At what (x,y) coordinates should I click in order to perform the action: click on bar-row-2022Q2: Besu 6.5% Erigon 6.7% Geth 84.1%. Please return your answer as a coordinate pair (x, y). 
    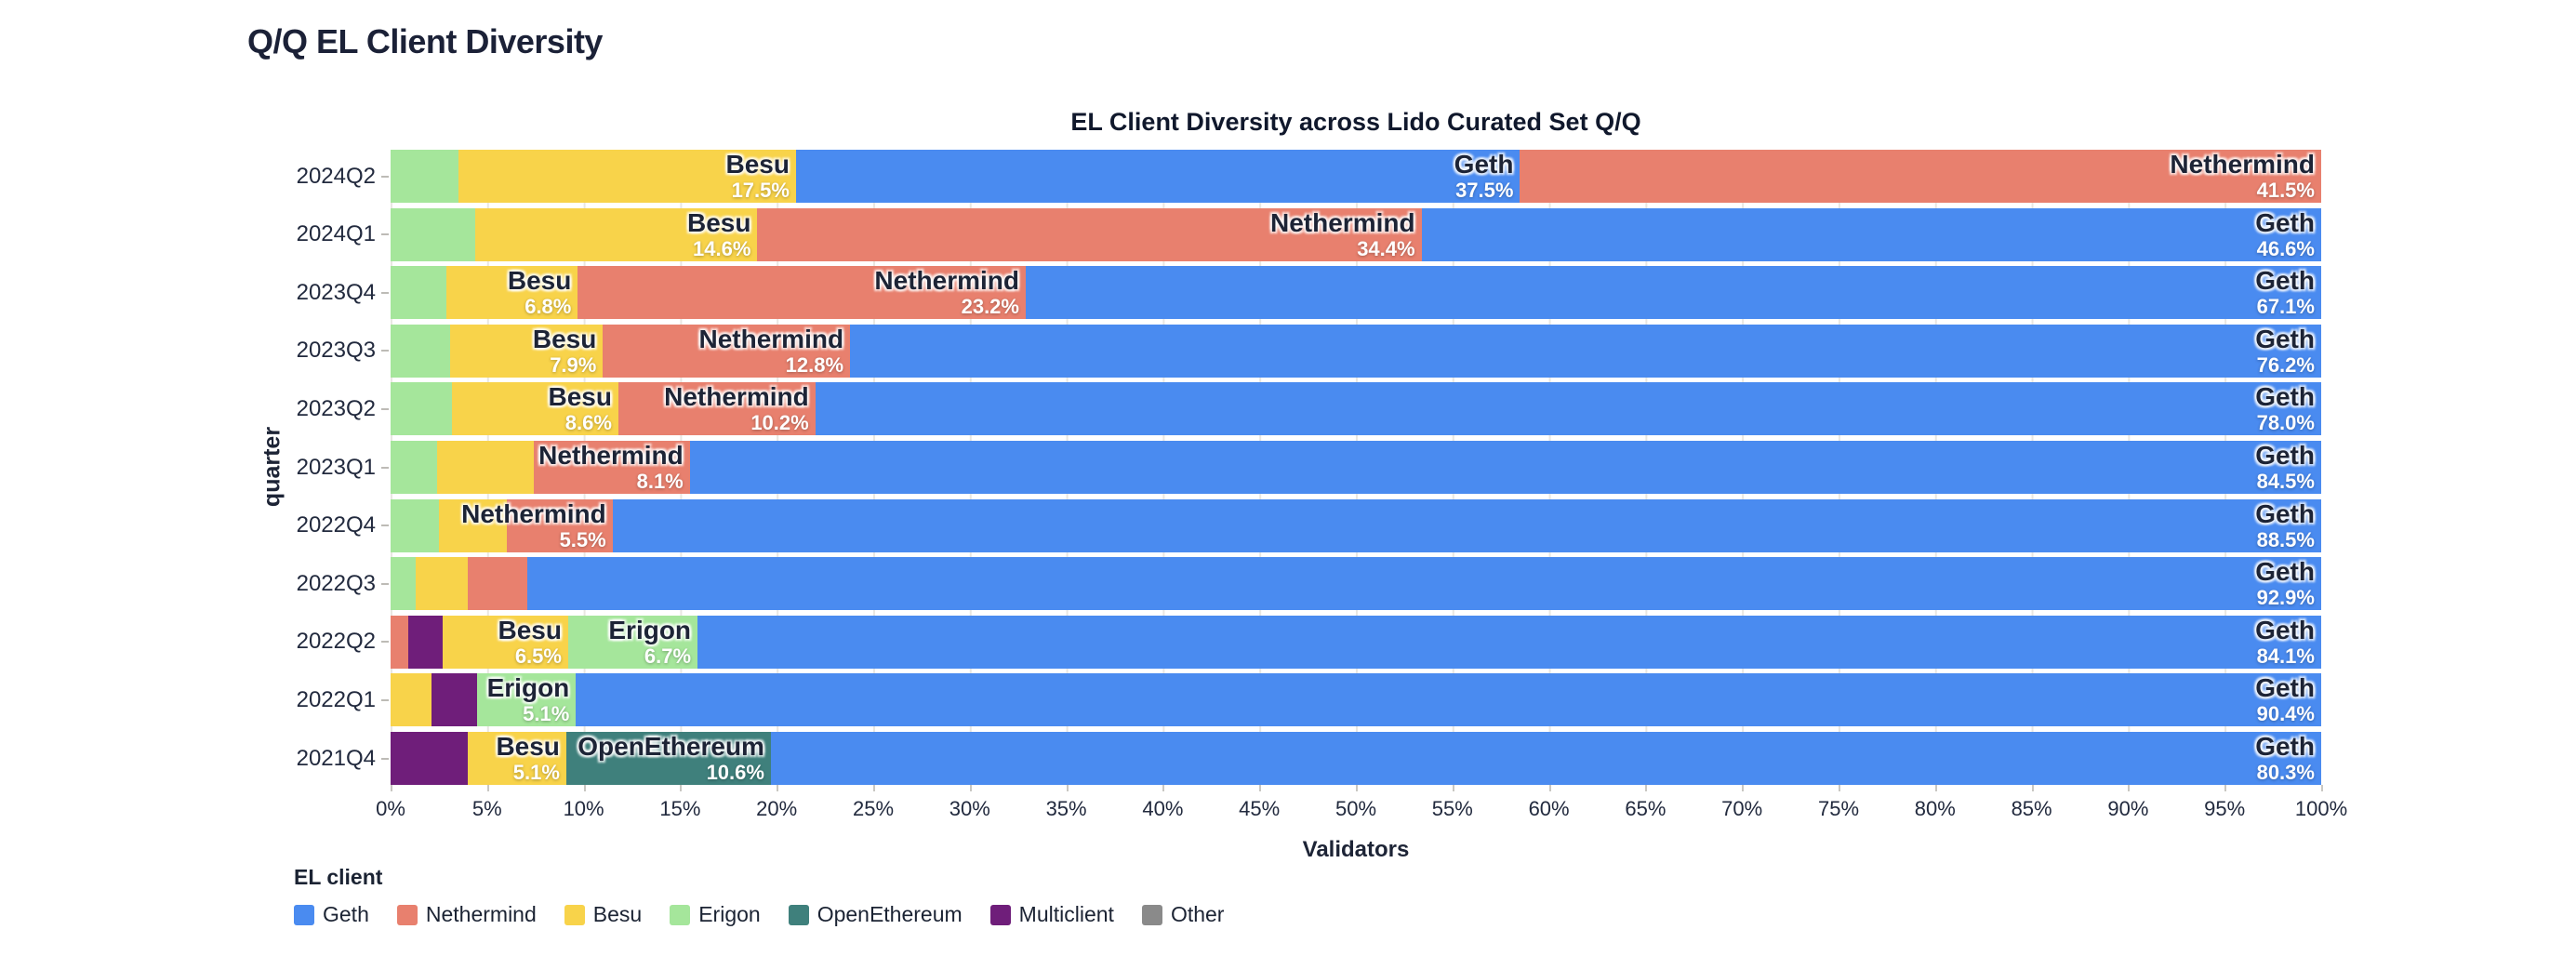
    Looking at the image, I should click on (1356, 642).